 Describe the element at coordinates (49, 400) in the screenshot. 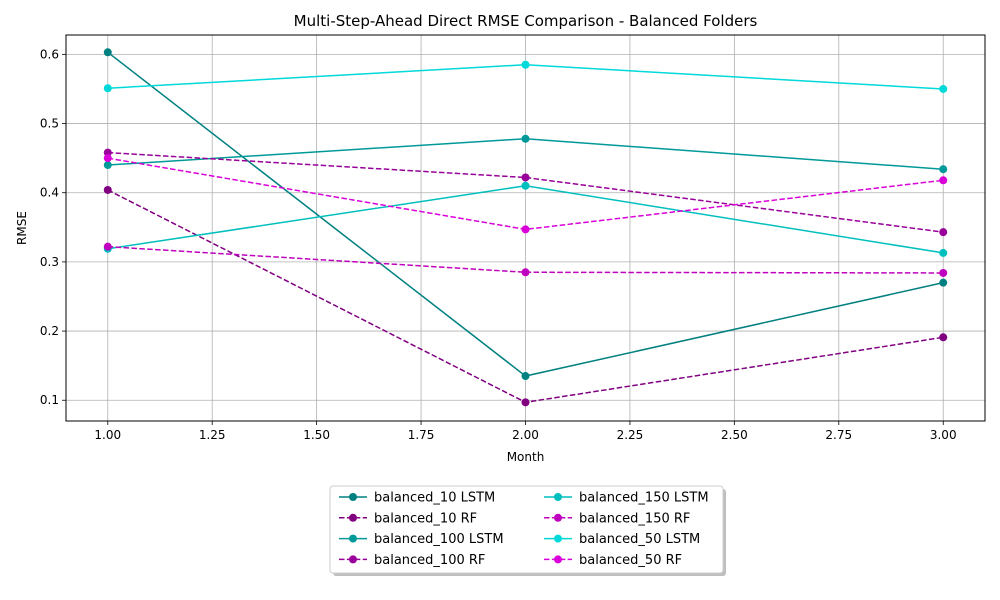

I see `y-tick-label: 0.1` at that location.